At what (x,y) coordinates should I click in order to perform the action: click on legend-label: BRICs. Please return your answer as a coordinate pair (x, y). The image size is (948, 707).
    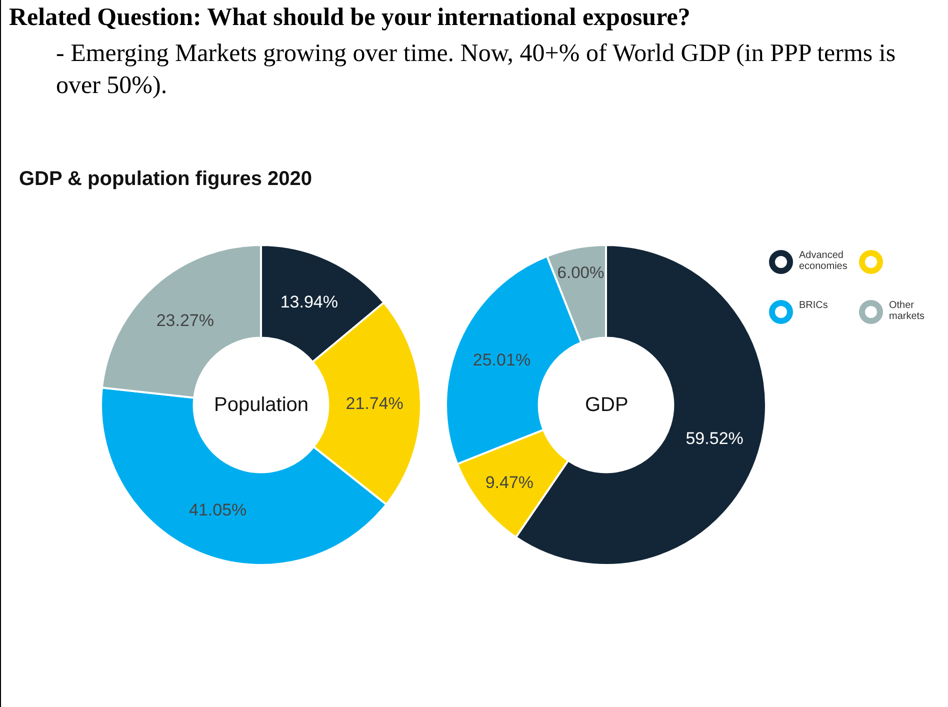
    Looking at the image, I should click on (813, 305).